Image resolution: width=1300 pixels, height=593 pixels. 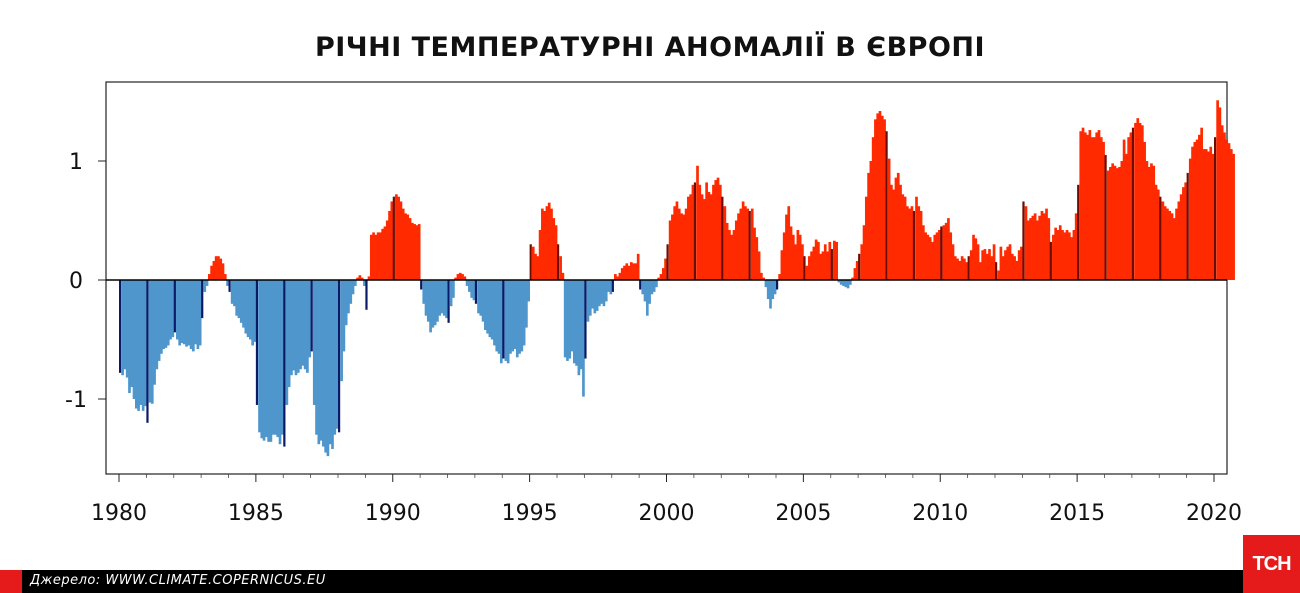 I want to click on x-tick-label: 1980, so click(x=119, y=513).